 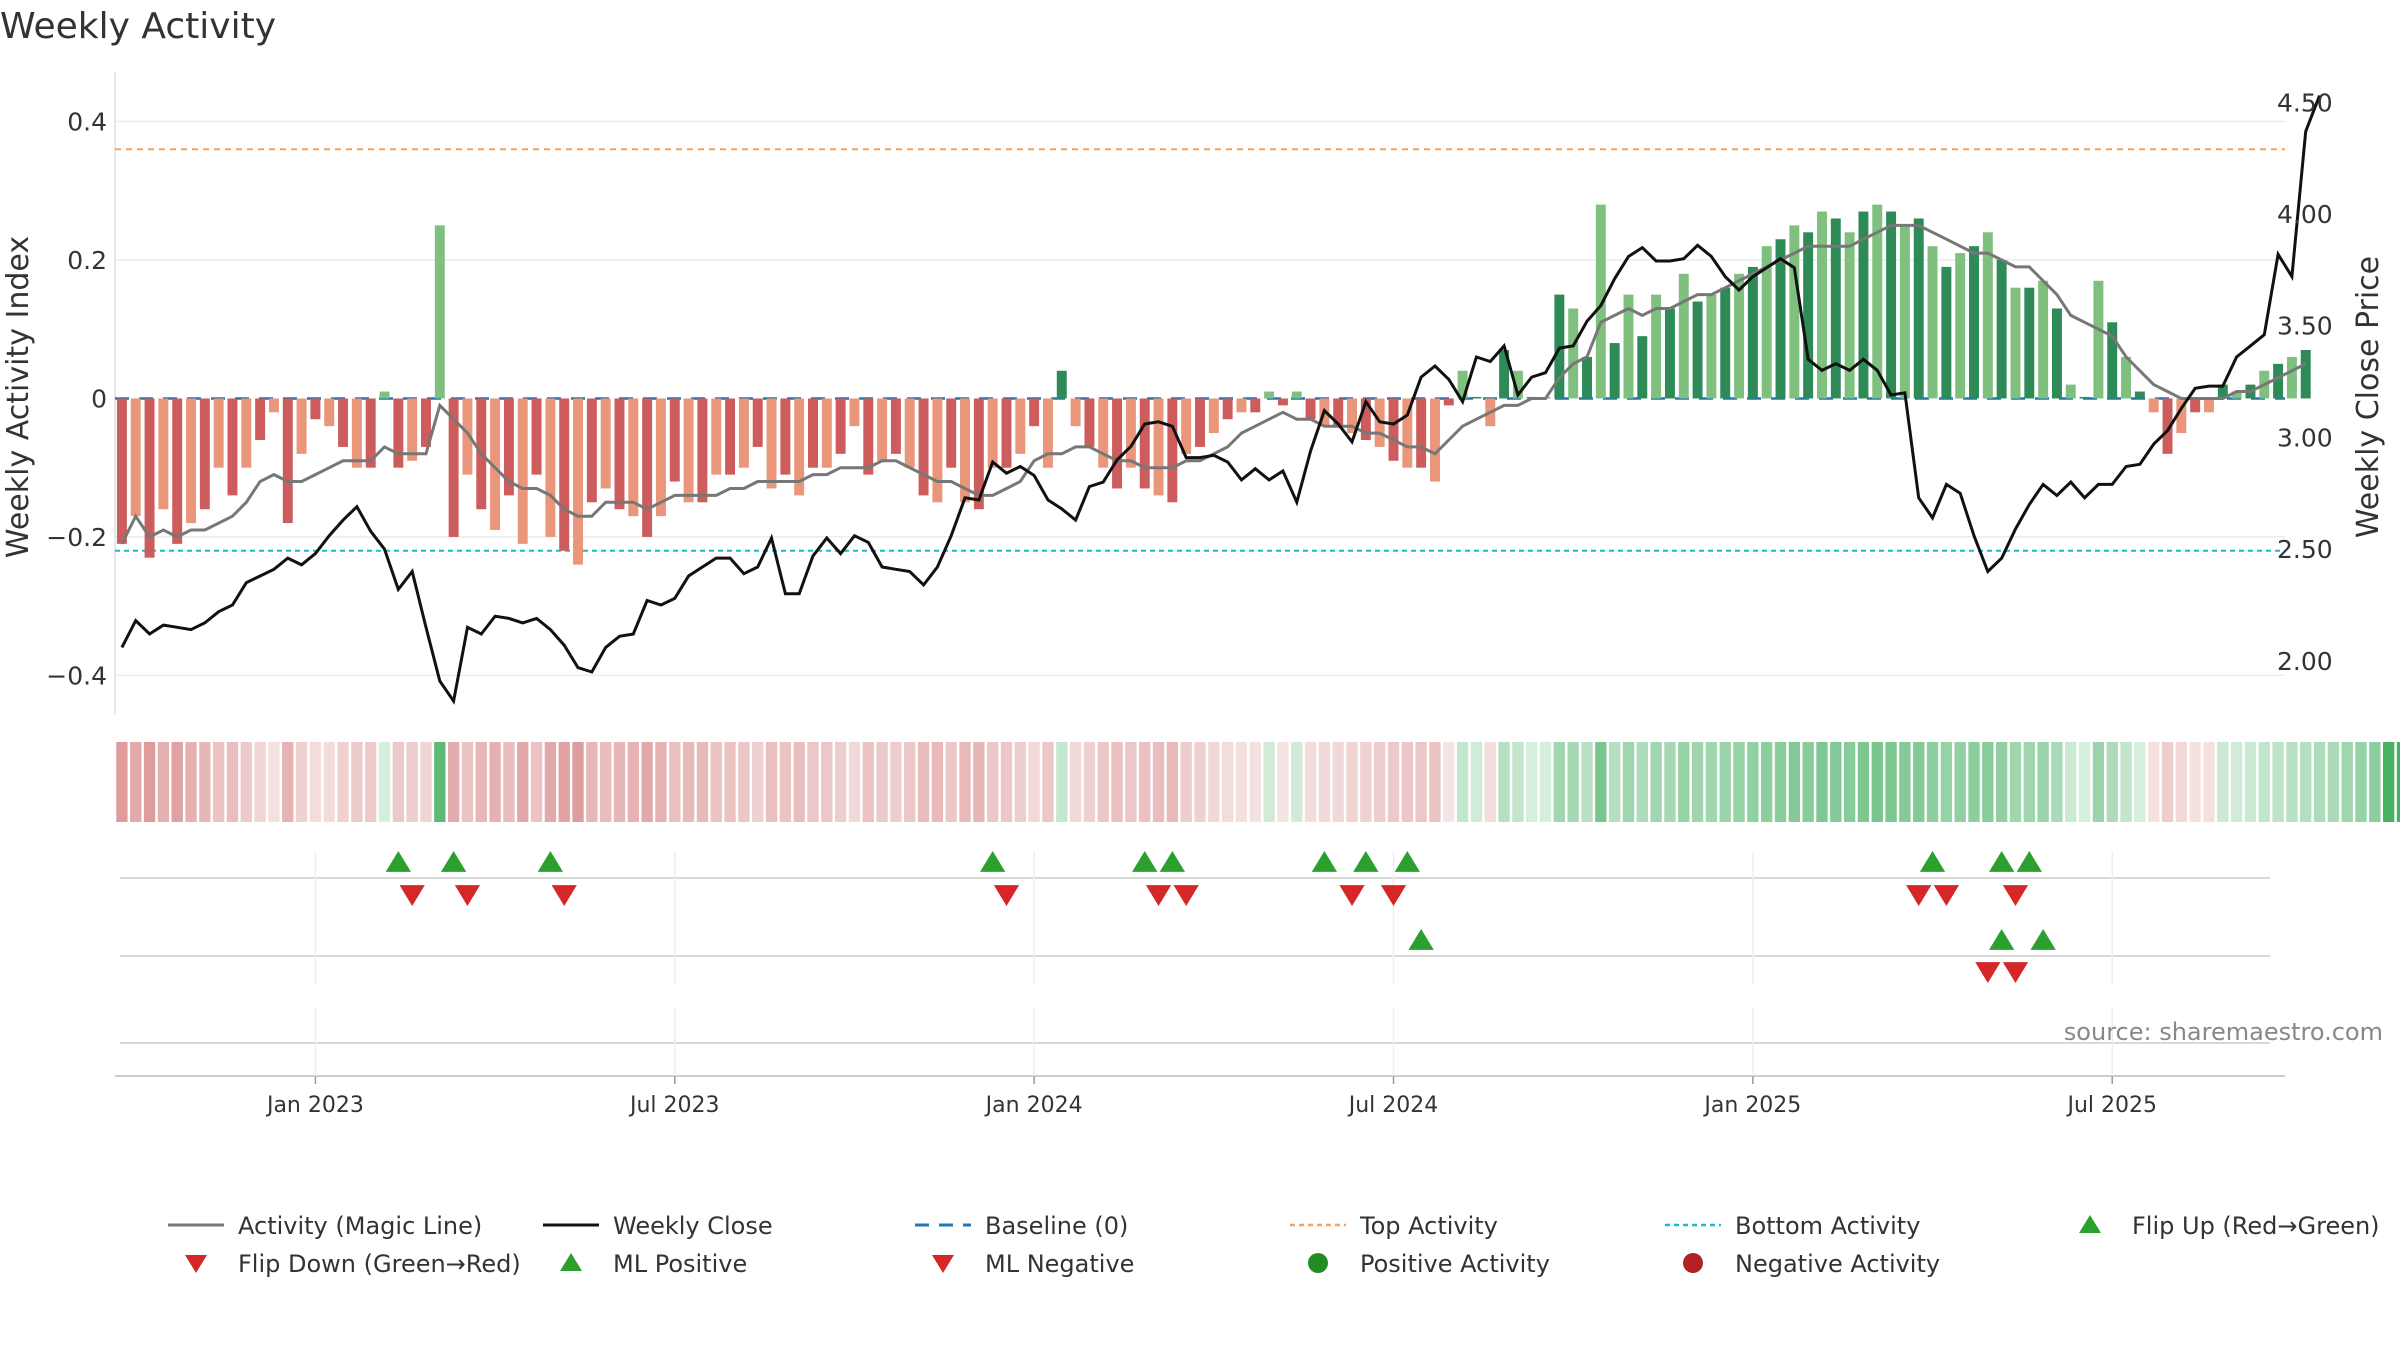 What do you see at coordinates (2015, 972) in the screenshot?
I see `ml-negative-marker` at bounding box center [2015, 972].